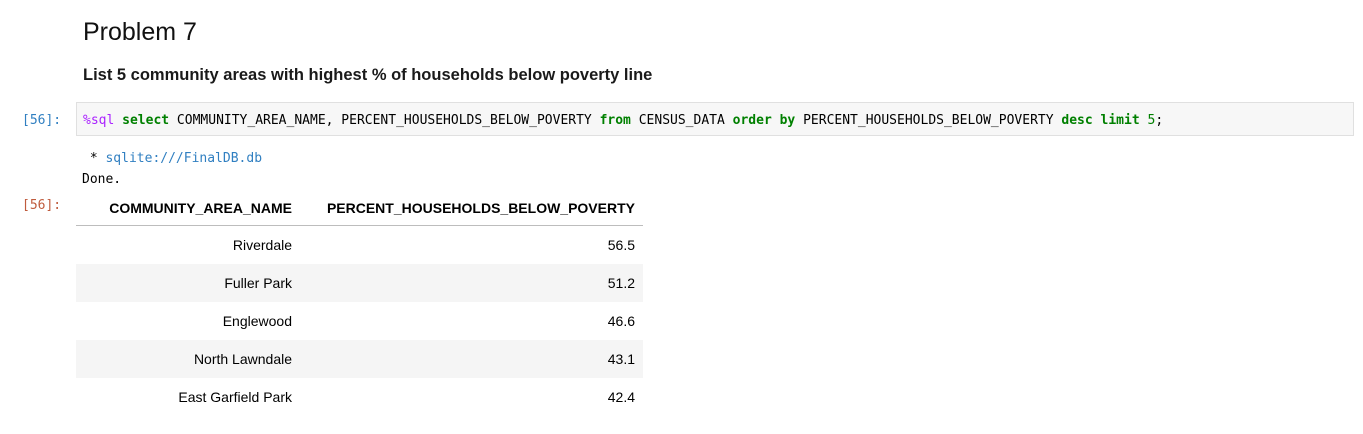  I want to click on column-header: COMMUNITY_AREA_NAME, so click(188, 208).